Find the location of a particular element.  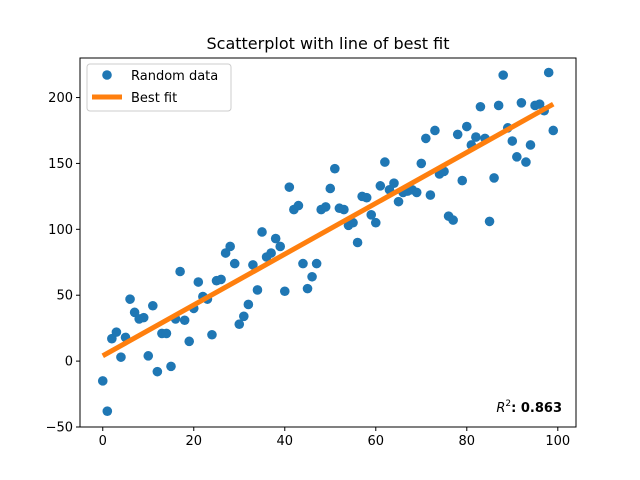

y-tick-label: 100 is located at coordinates (60, 230).